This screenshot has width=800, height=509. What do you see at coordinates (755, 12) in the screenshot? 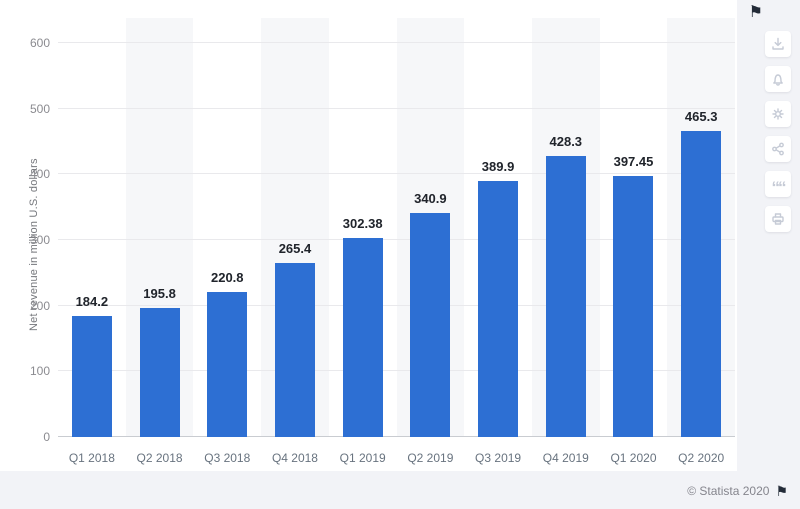
I see `flag-icon: ⚑` at bounding box center [755, 12].